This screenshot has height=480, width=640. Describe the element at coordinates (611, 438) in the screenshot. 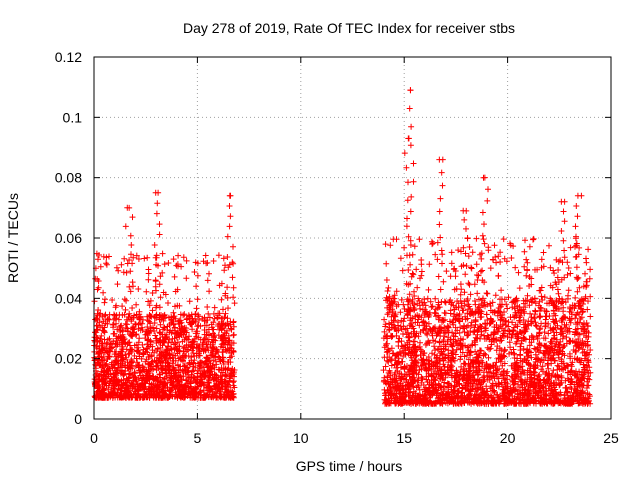

I see `x-tick-label: 25` at that location.